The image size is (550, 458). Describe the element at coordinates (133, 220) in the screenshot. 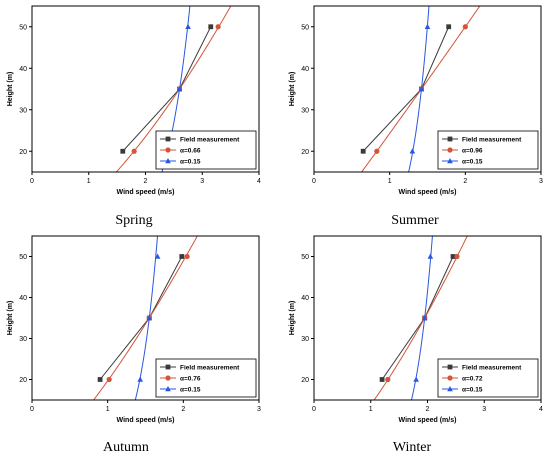

I see `panel-caption: Spring` at that location.